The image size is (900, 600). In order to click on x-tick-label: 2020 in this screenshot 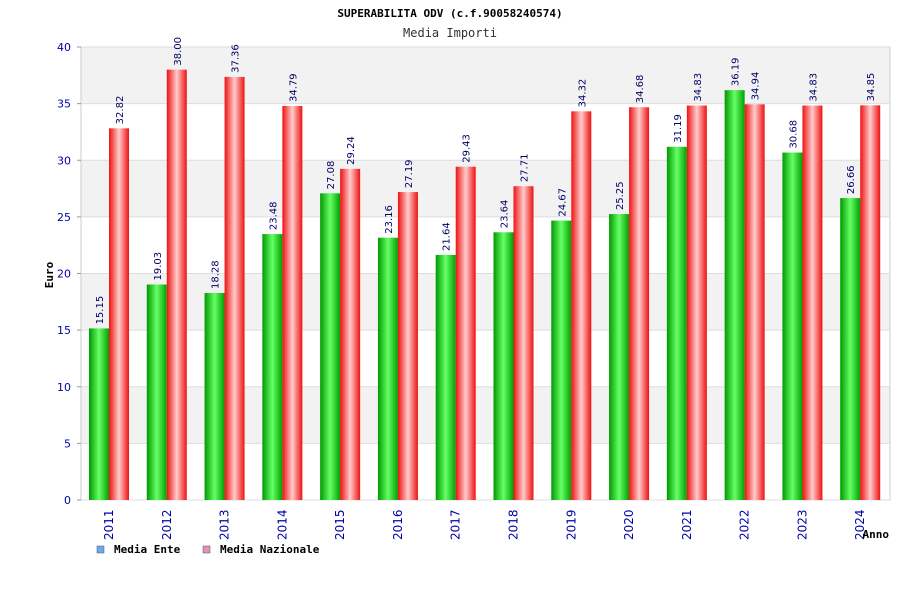, I will do `click(629, 524)`.